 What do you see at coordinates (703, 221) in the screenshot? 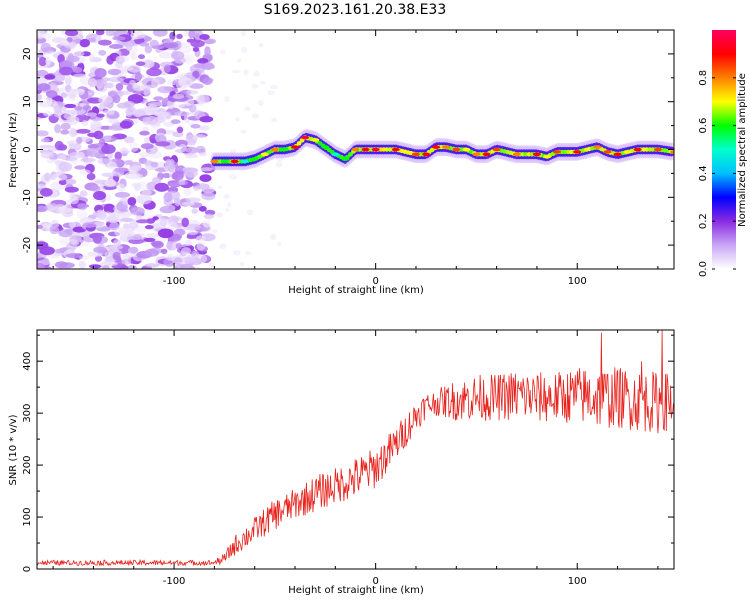
I see `colorbar-tick-label: 0.2` at bounding box center [703, 221].